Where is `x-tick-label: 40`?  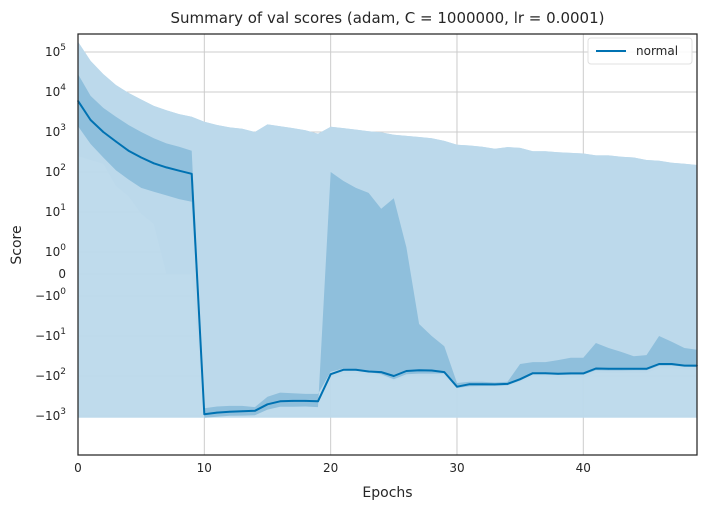
x-tick-label: 40 is located at coordinates (583, 468).